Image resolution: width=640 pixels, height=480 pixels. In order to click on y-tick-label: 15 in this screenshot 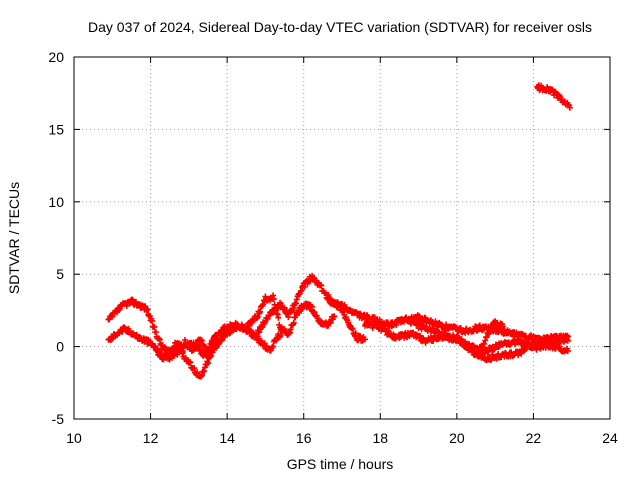, I will do `click(56, 129)`.